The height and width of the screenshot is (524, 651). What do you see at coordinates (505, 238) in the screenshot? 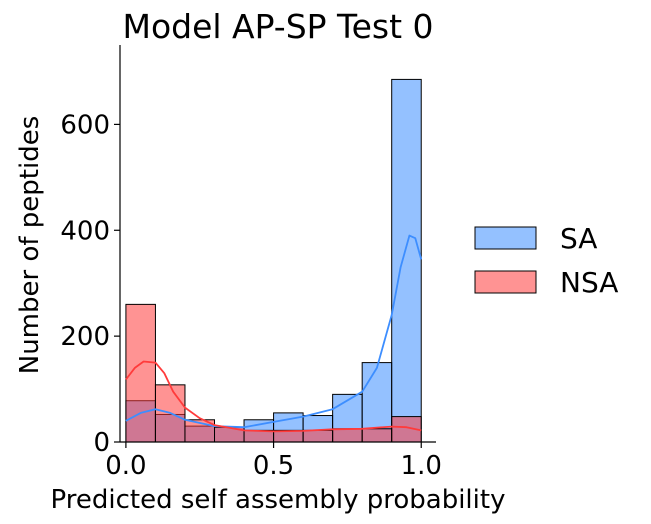
I see `legend-swatch-sa` at bounding box center [505, 238].